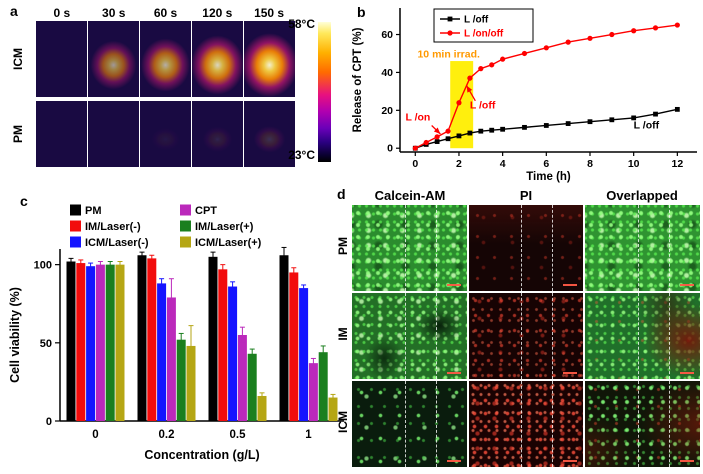 The image size is (703, 474). I want to click on col-header-pi: PI, so click(526, 195).